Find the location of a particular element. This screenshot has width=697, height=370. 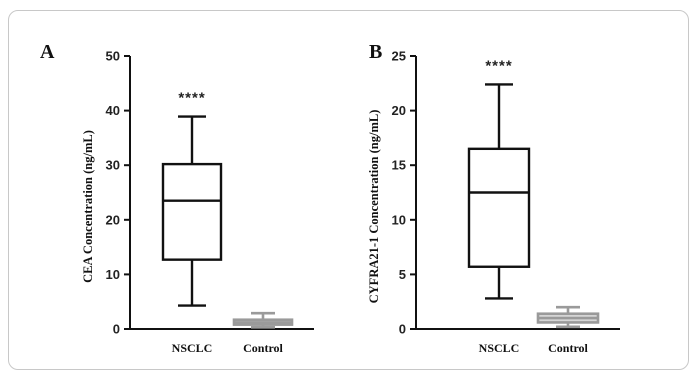

y-tick-label: 5 is located at coordinates (402, 274).